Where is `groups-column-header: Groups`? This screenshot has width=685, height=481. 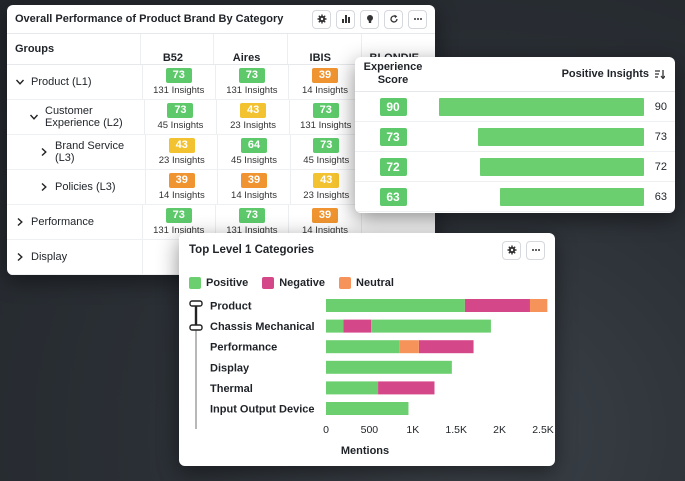
groups-column-header: Groups is located at coordinates (74, 49).